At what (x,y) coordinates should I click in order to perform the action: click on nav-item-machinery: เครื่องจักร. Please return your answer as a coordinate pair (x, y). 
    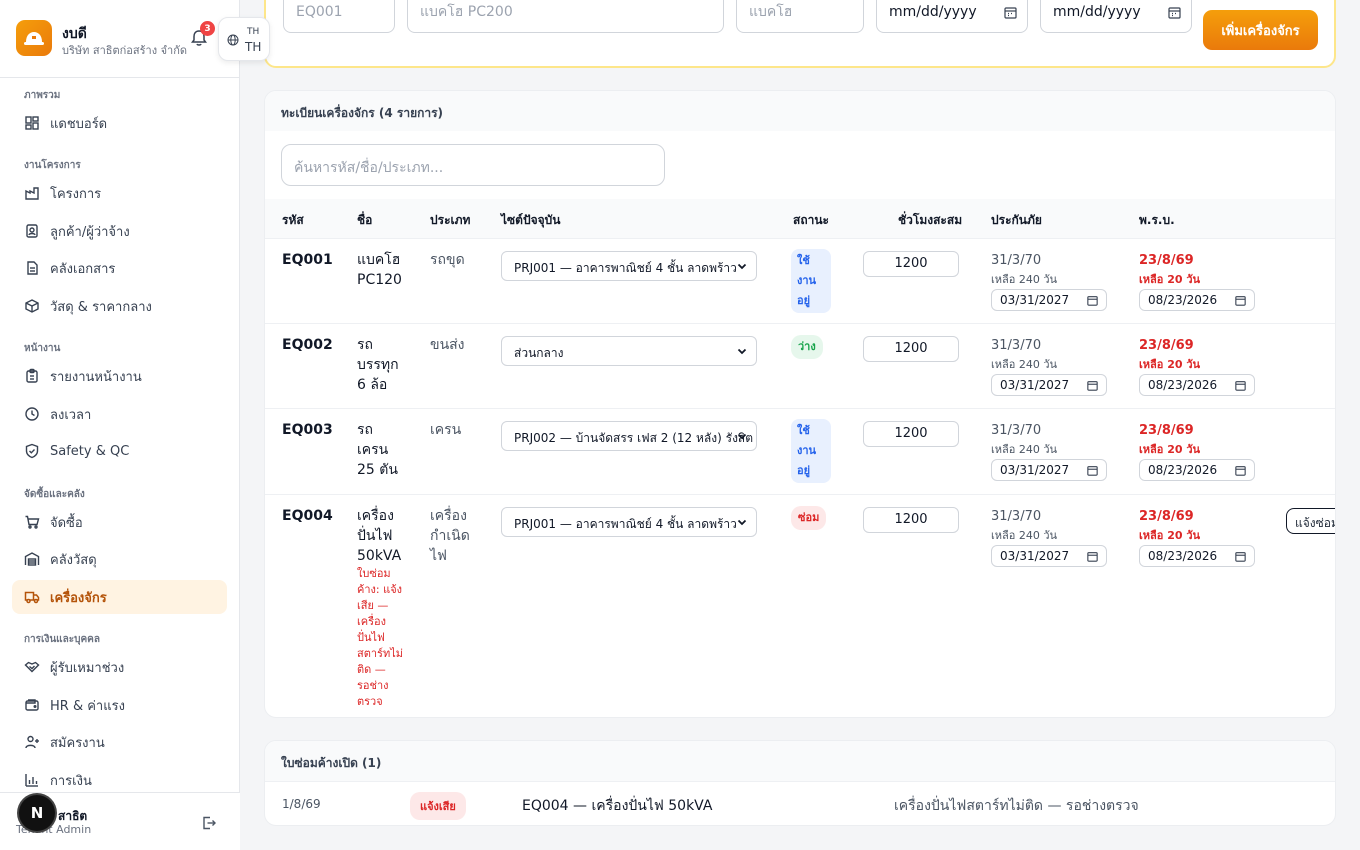
    Looking at the image, I should click on (119, 597).